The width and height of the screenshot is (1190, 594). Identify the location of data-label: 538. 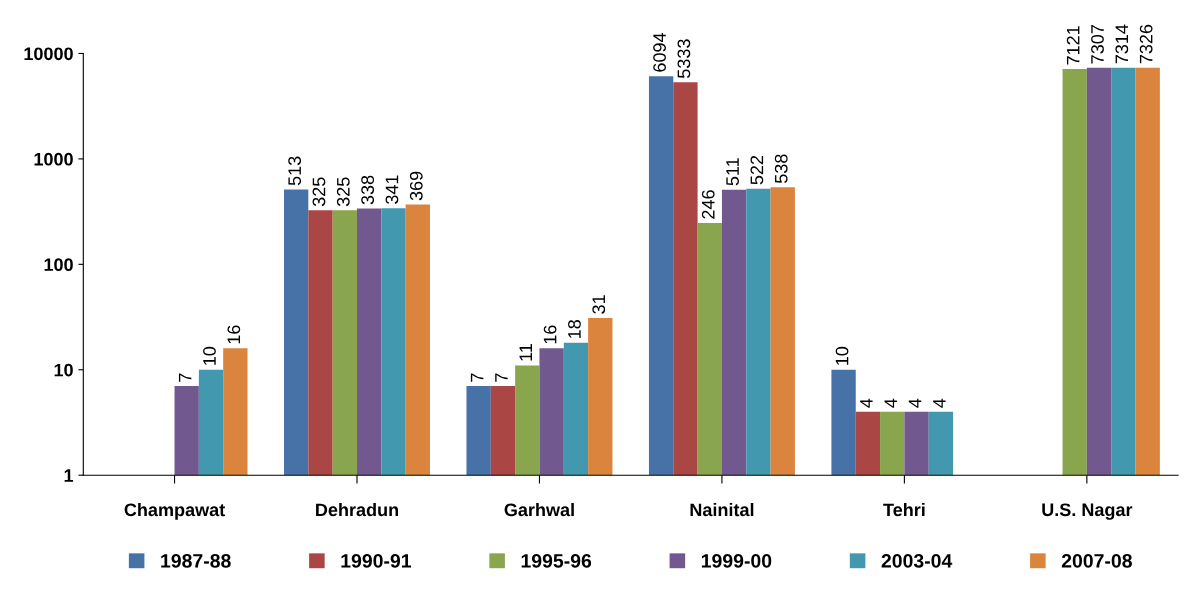
(781, 169).